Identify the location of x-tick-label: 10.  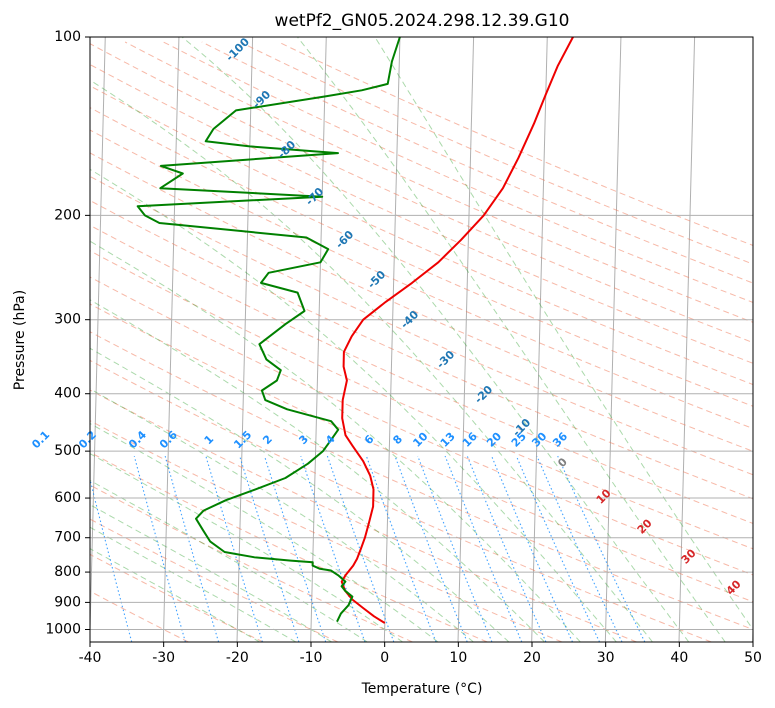
(458, 658).